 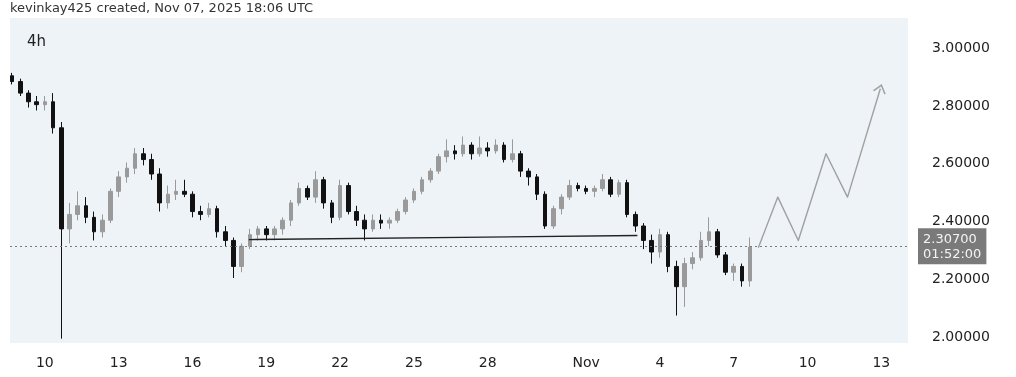 I want to click on y-tick-label: 2.60000, so click(x=961, y=162).